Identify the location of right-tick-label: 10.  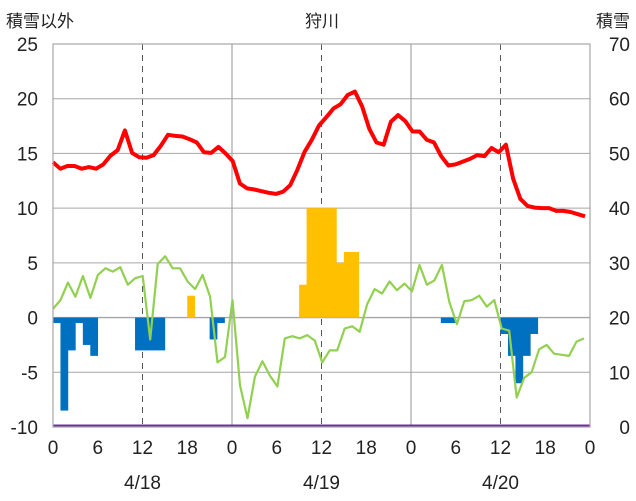
(619, 373).